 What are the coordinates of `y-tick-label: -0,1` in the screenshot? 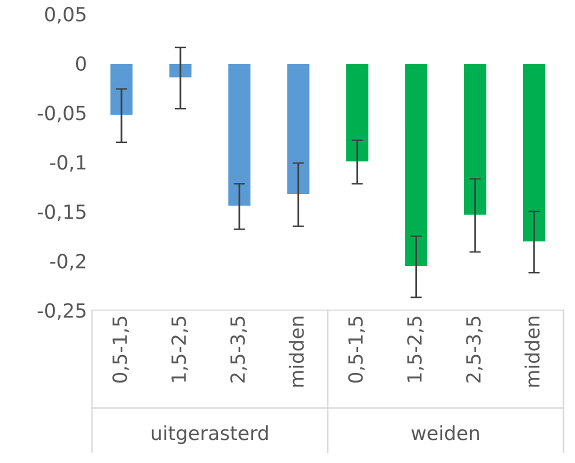 It's located at (68, 163).